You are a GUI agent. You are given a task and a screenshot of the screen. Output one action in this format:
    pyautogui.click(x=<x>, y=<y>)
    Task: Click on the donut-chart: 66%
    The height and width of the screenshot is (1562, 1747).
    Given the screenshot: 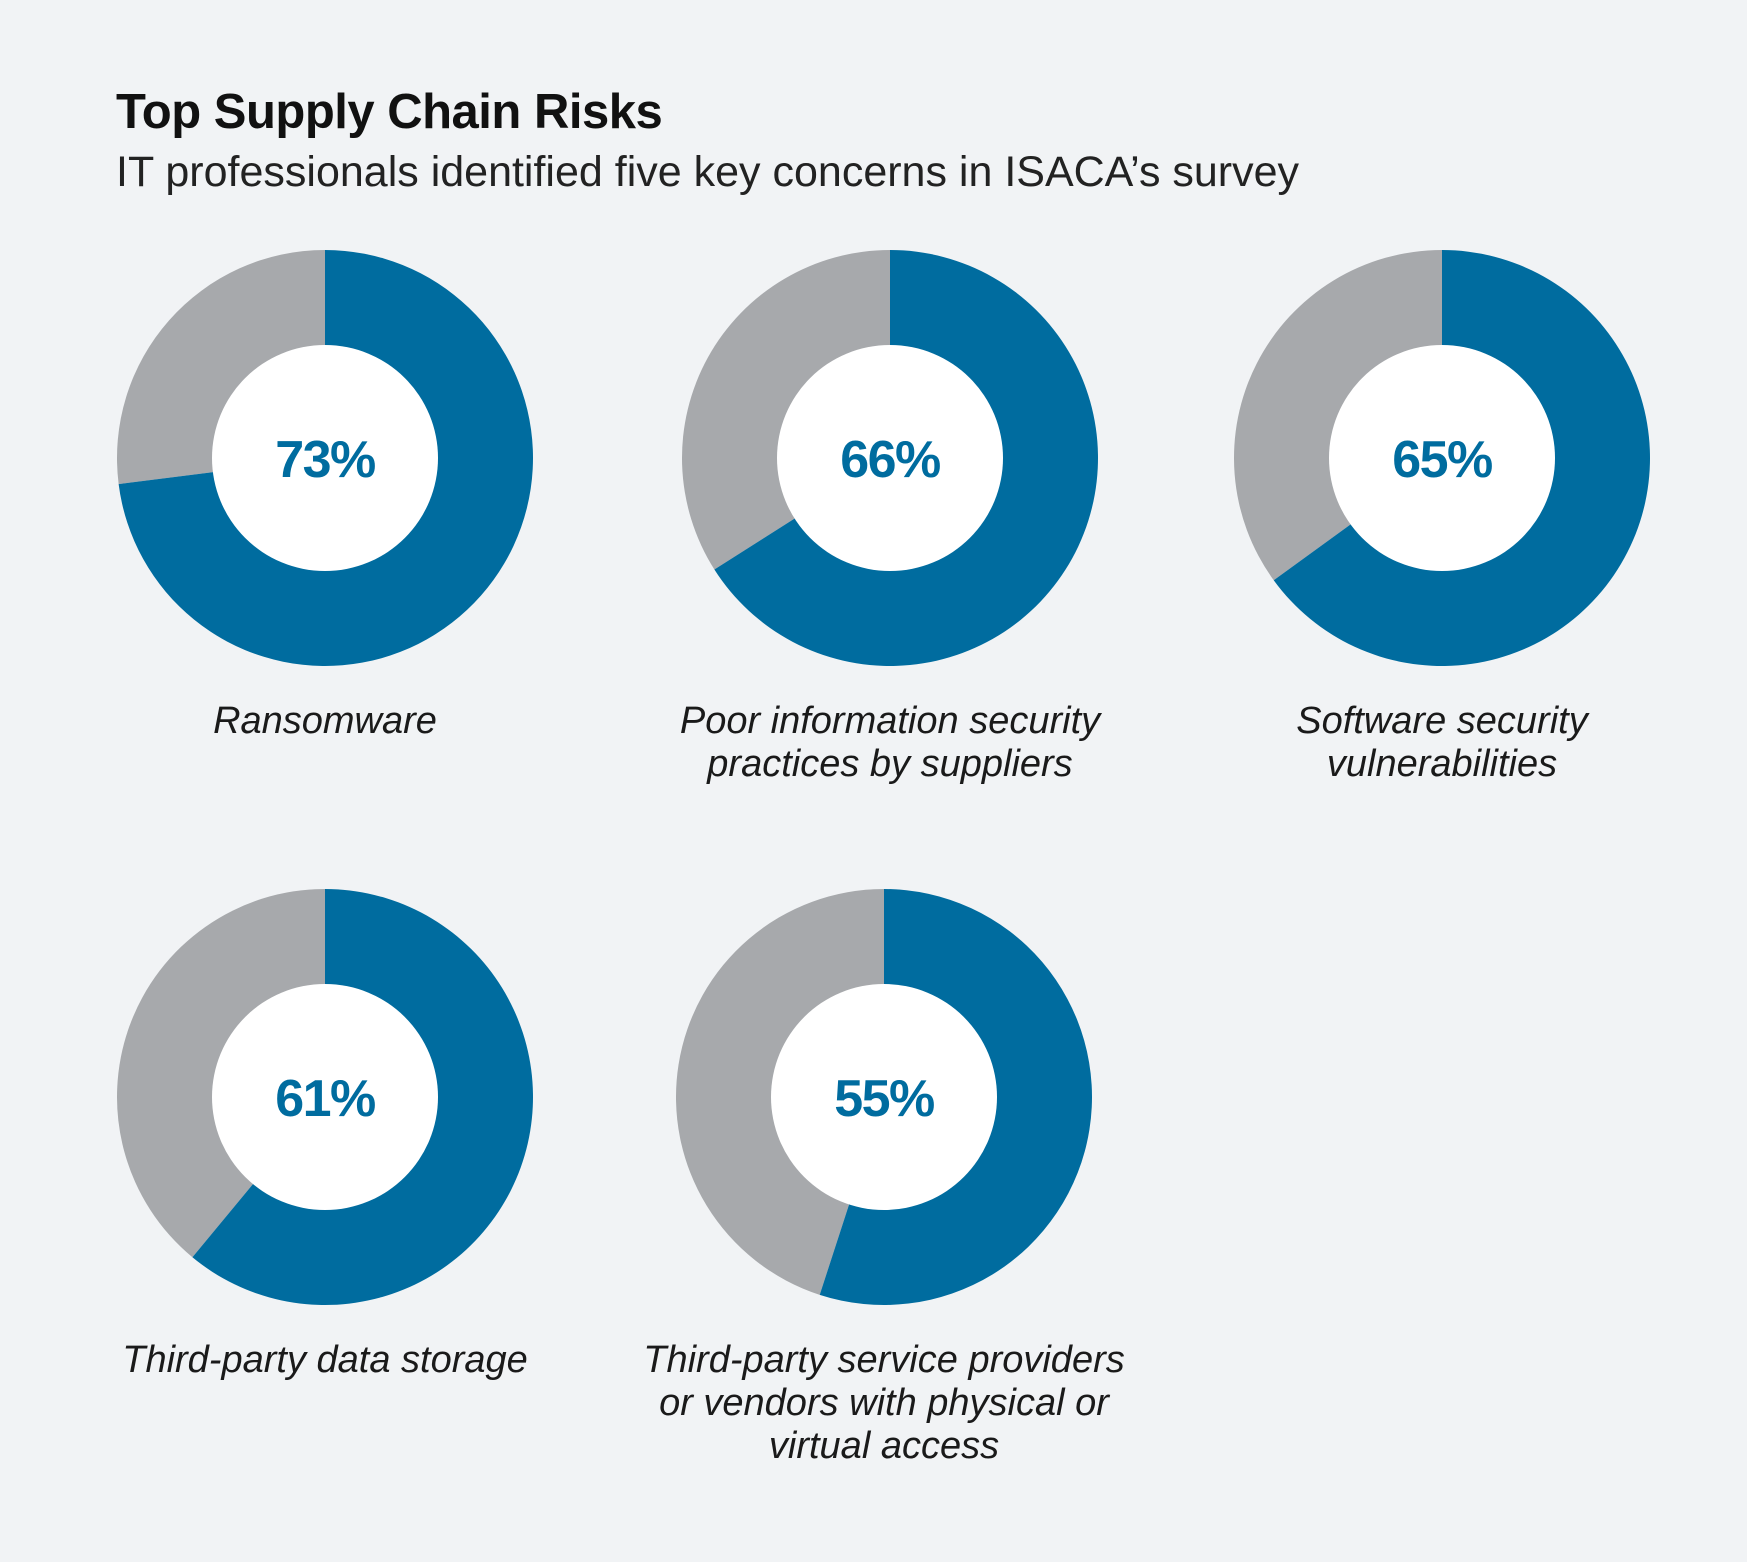 What is the action you would take?
    pyautogui.click(x=890, y=458)
    